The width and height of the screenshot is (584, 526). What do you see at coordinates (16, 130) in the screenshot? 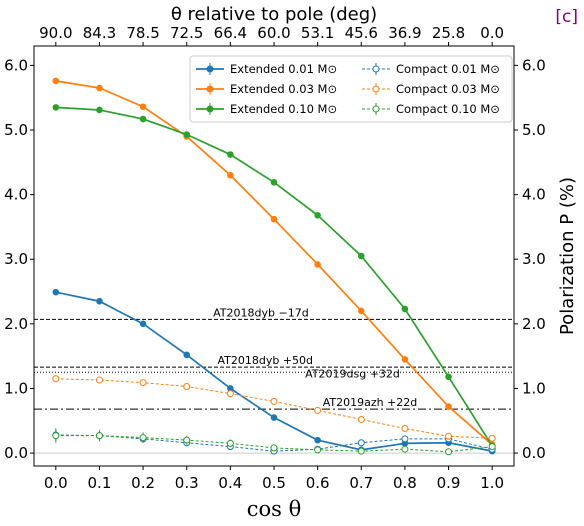
I see `y-tick-label: 5.0` at bounding box center [16, 130].